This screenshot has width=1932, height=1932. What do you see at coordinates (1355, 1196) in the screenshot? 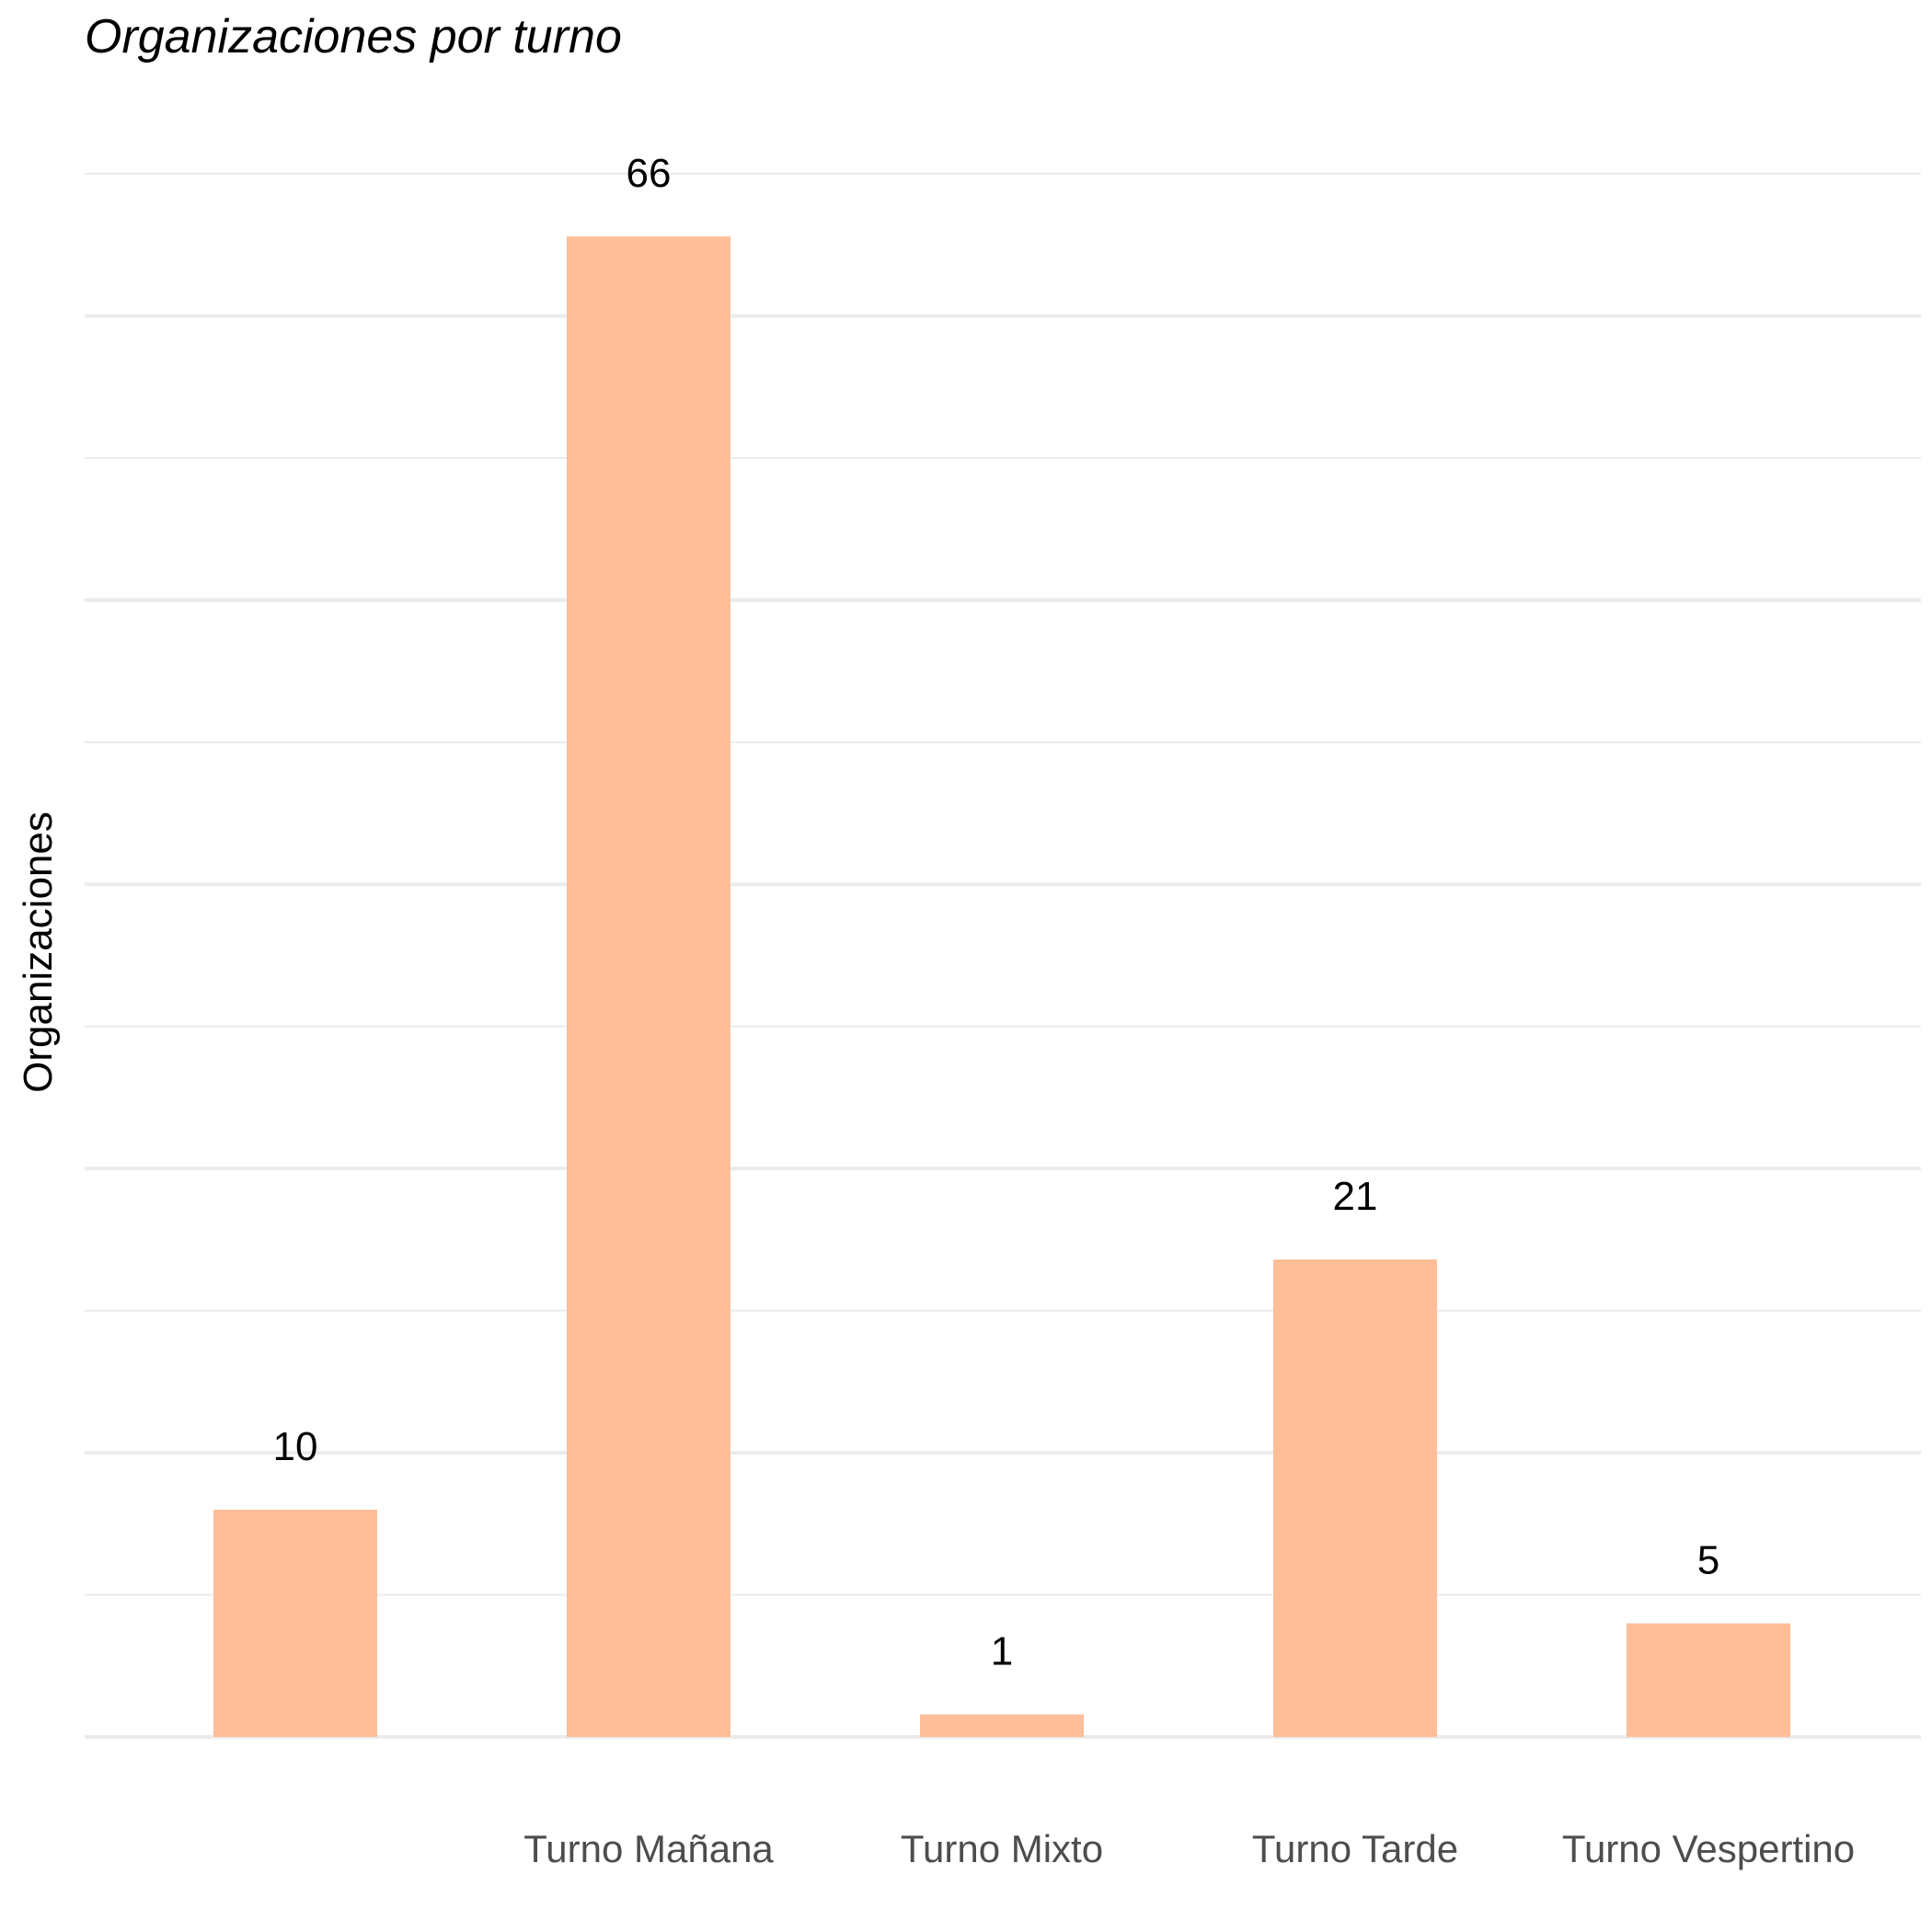
I see `data-label-3: 21` at bounding box center [1355, 1196].